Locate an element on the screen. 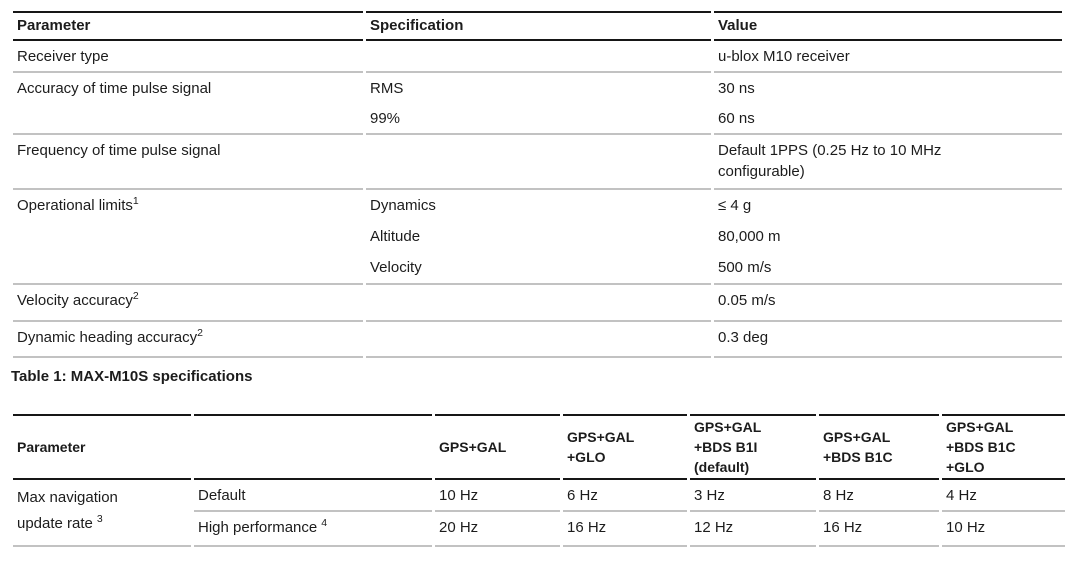 The height and width of the screenshot is (565, 1065). specification-cell: Dynamics Altitude Velocity is located at coordinates (538, 237).